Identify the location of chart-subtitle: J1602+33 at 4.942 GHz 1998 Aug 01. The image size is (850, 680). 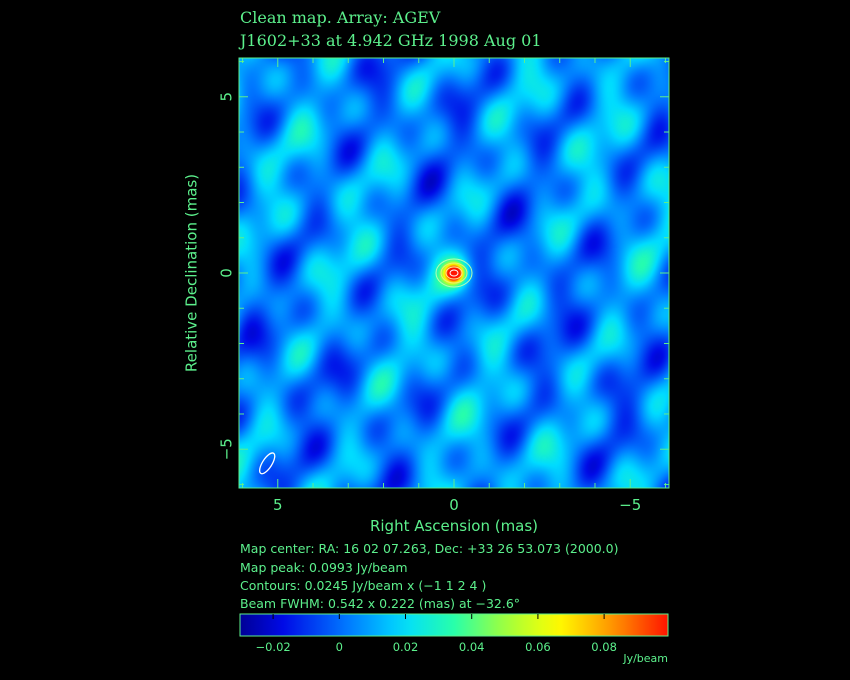
(391, 40).